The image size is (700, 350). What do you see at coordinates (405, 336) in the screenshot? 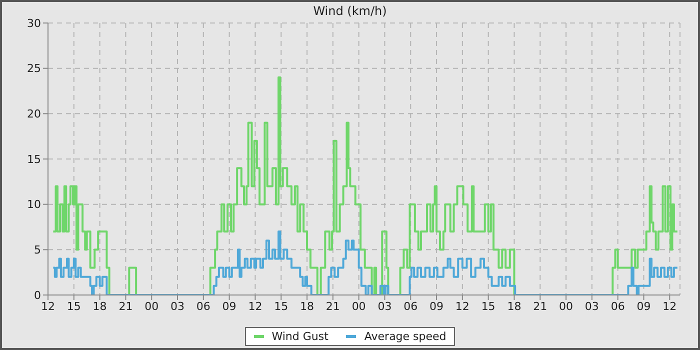
I see `legend-label: Average speed` at bounding box center [405, 336].